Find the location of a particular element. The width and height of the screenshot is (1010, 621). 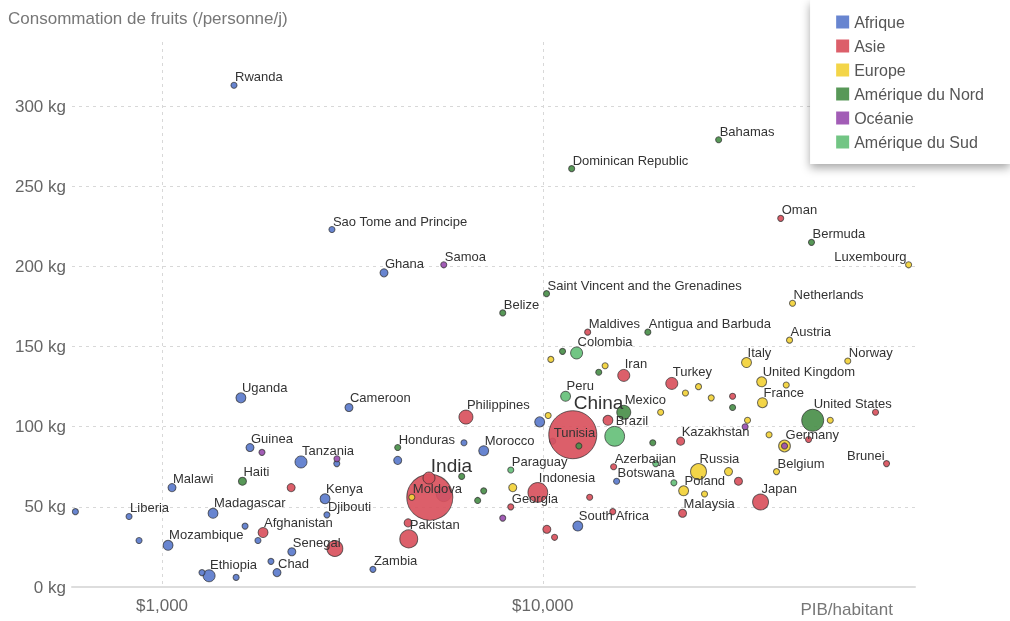

annotation: Antigua and Barbuda is located at coordinates (710, 324).